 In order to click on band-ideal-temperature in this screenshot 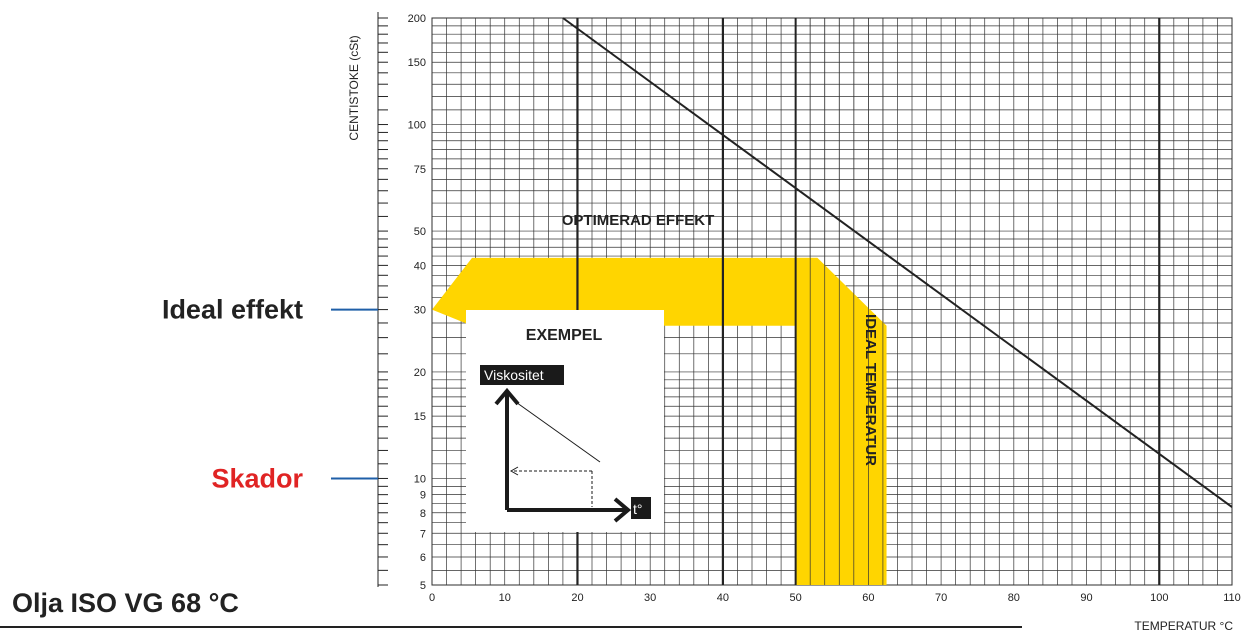, I will do `click(841, 421)`.